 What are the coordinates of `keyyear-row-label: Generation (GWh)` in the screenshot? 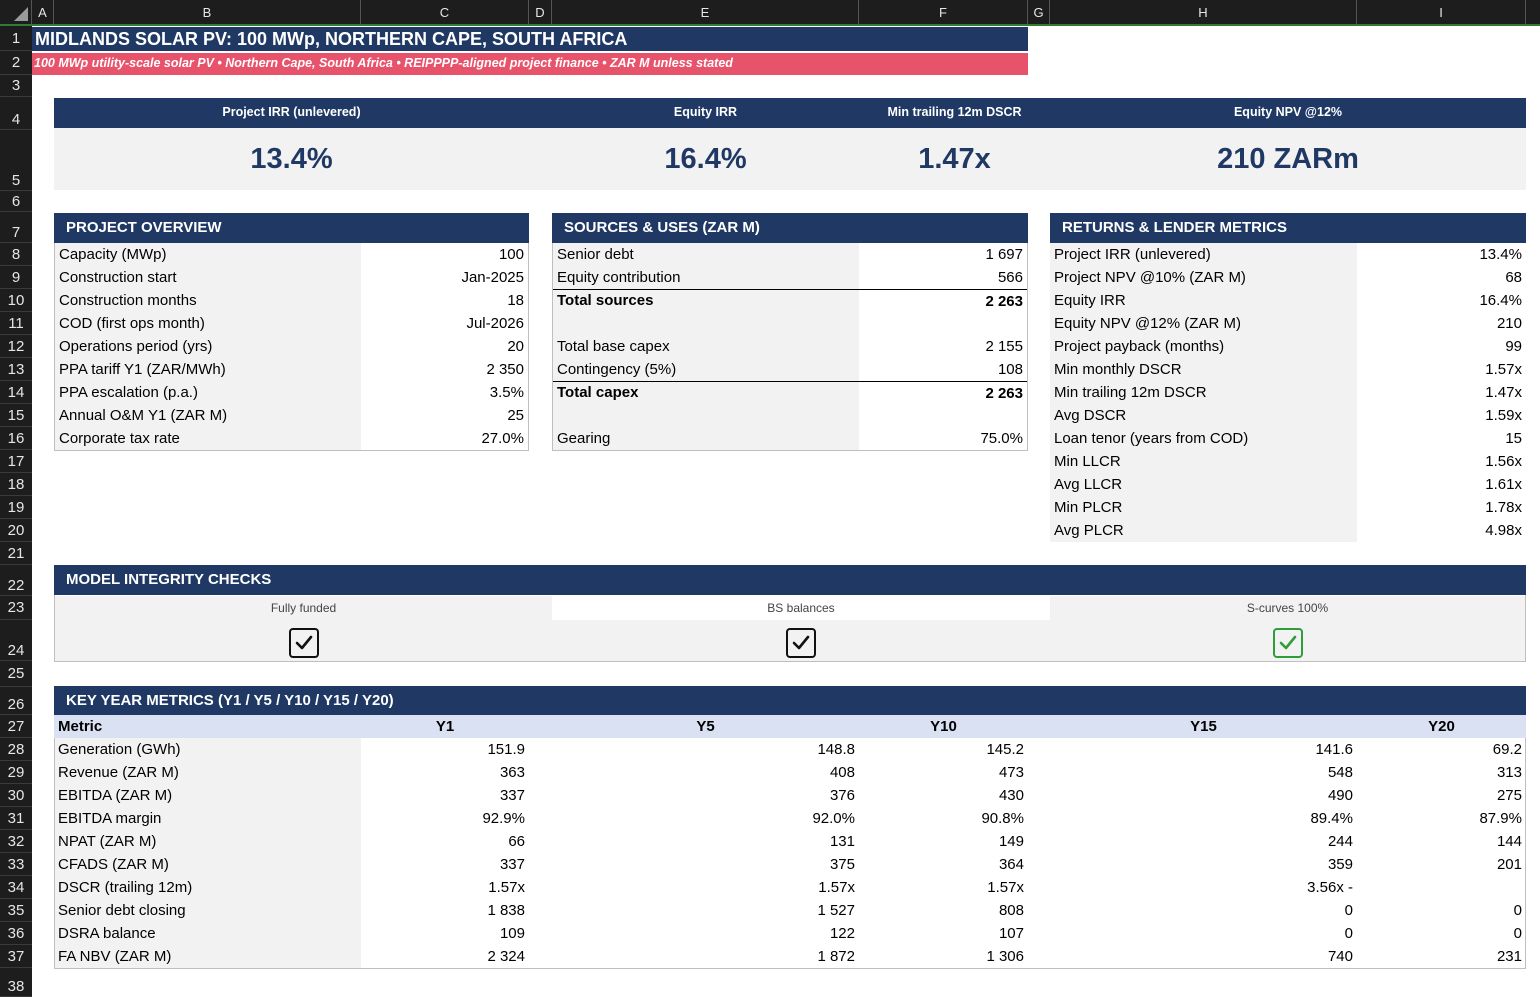 It's located at (207, 749).